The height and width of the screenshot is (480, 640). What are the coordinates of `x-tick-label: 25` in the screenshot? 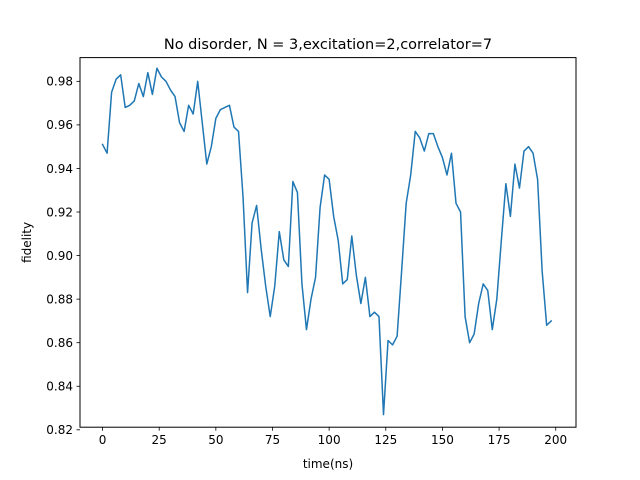 It's located at (159, 440).